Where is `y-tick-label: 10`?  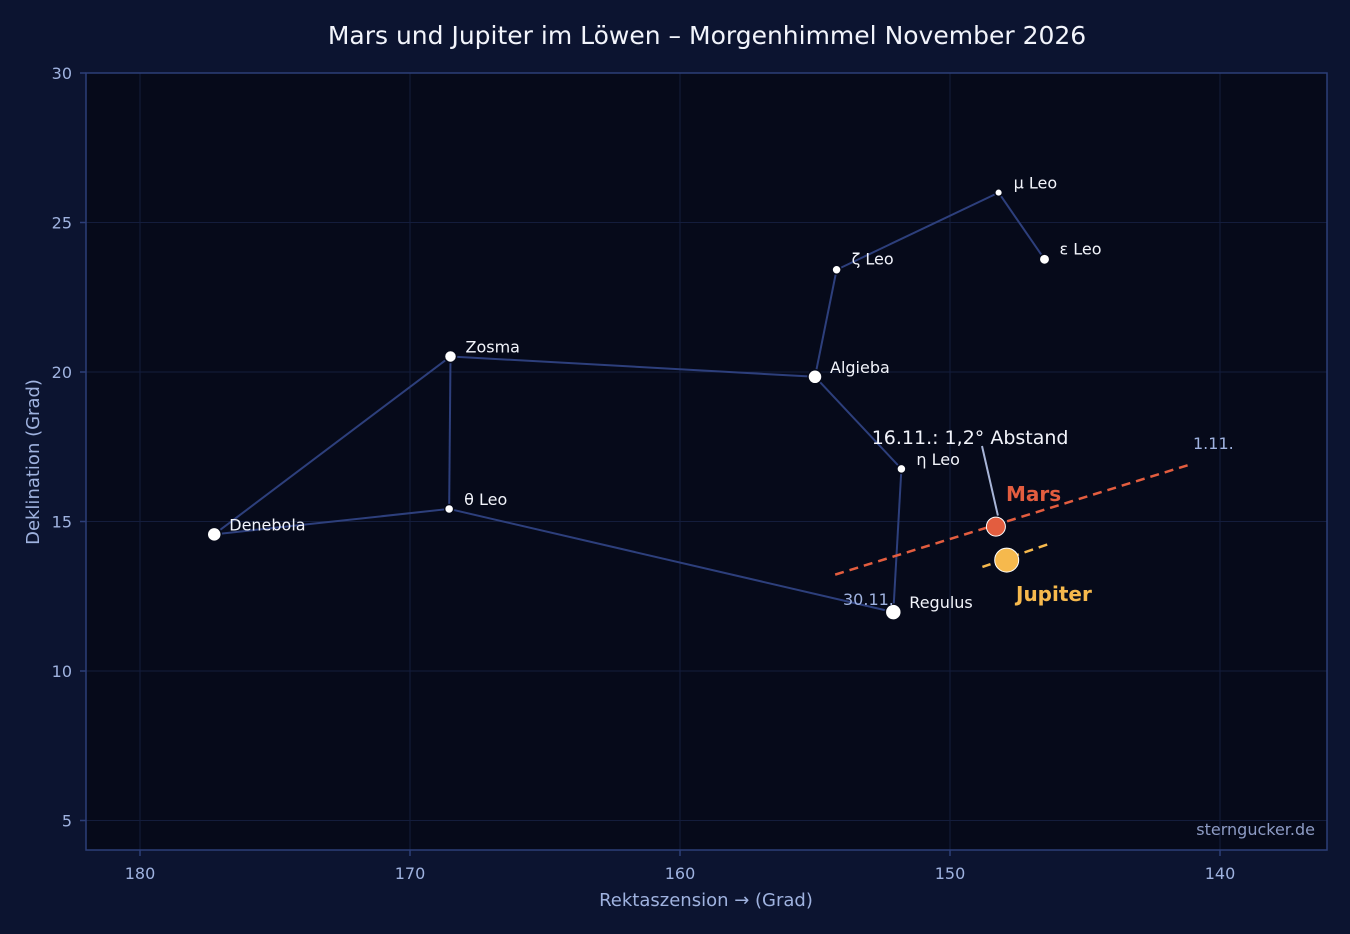
y-tick-label: 10 is located at coordinates (62, 671).